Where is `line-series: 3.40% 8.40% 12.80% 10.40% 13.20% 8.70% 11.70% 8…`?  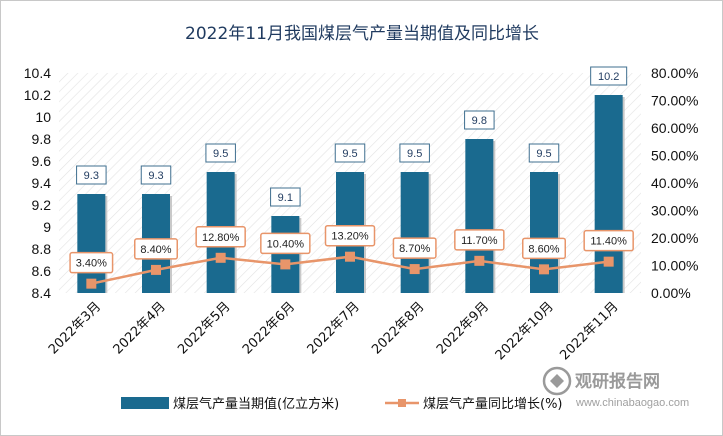
line-series: 3.40% 8.40% 12.80% 10.40% 13.20% 8.70% 11.70% 8… is located at coordinates (351, 256).